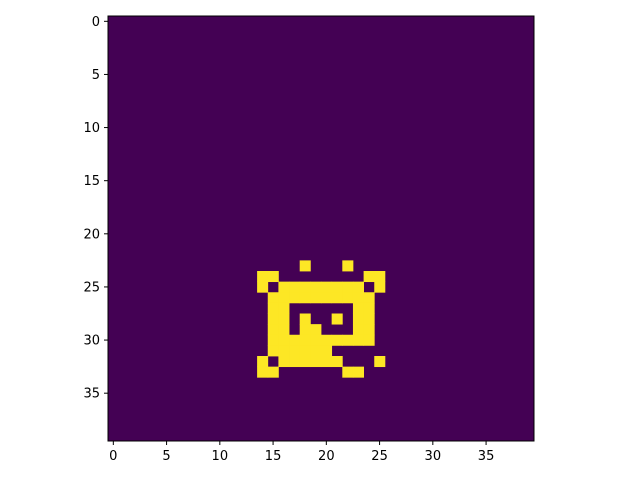  What do you see at coordinates (433, 456) in the screenshot?
I see `x-tick-label: 30` at bounding box center [433, 456].